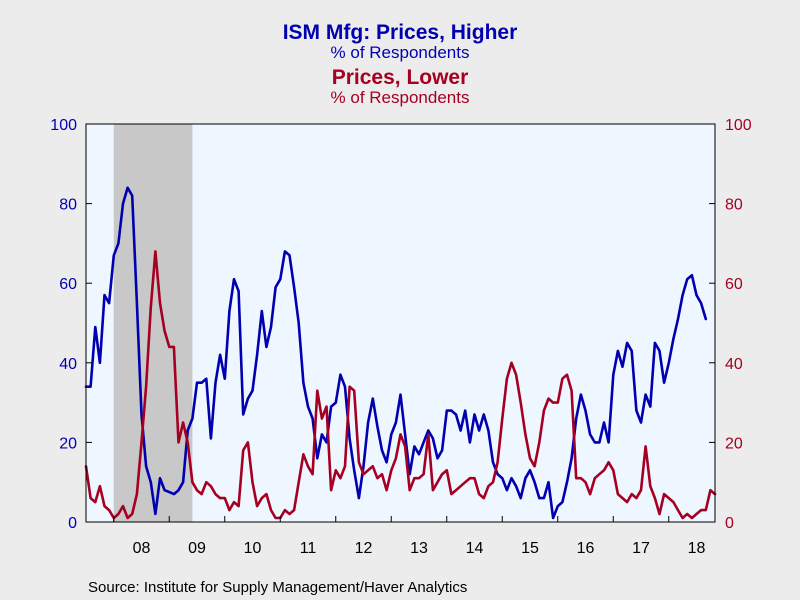 The height and width of the screenshot is (600, 800). I want to click on x-tick-label: 18, so click(697, 548).